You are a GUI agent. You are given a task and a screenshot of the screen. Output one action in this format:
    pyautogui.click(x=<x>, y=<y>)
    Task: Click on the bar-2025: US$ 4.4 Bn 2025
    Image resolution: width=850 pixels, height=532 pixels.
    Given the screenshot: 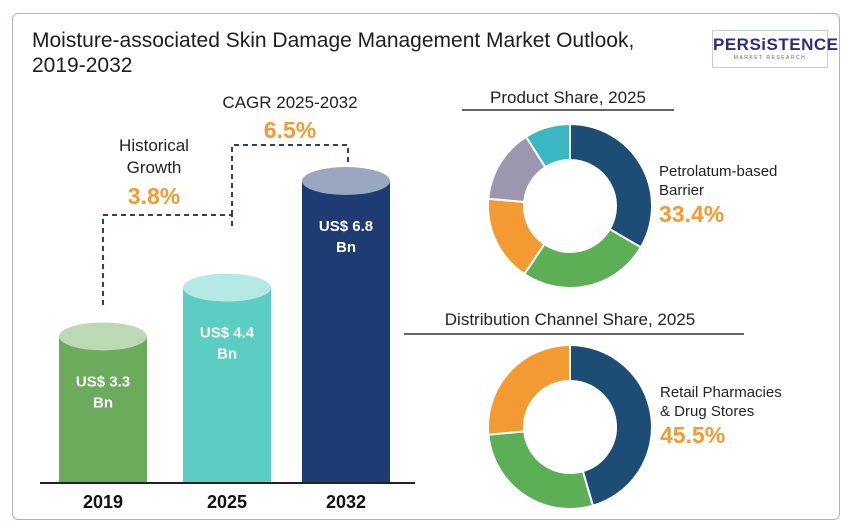 What is the action you would take?
    pyautogui.click(x=227, y=392)
    